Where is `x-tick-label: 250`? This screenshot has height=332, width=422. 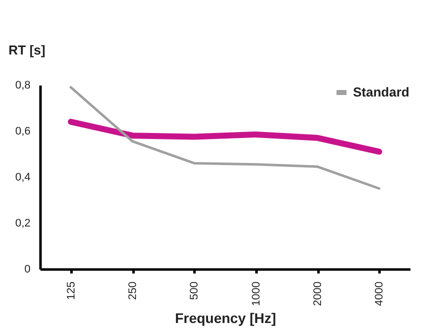
x-tick-label: 250 is located at coordinates (133, 291).